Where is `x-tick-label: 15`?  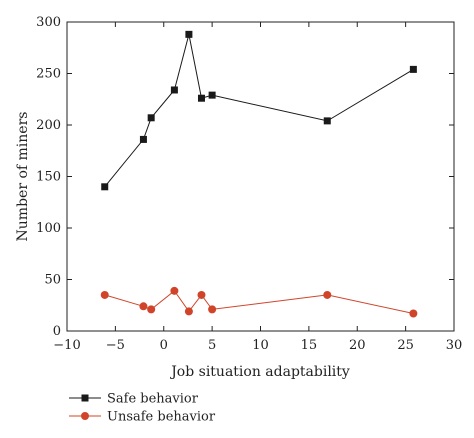 x-tick-label: 15 is located at coordinates (309, 345).